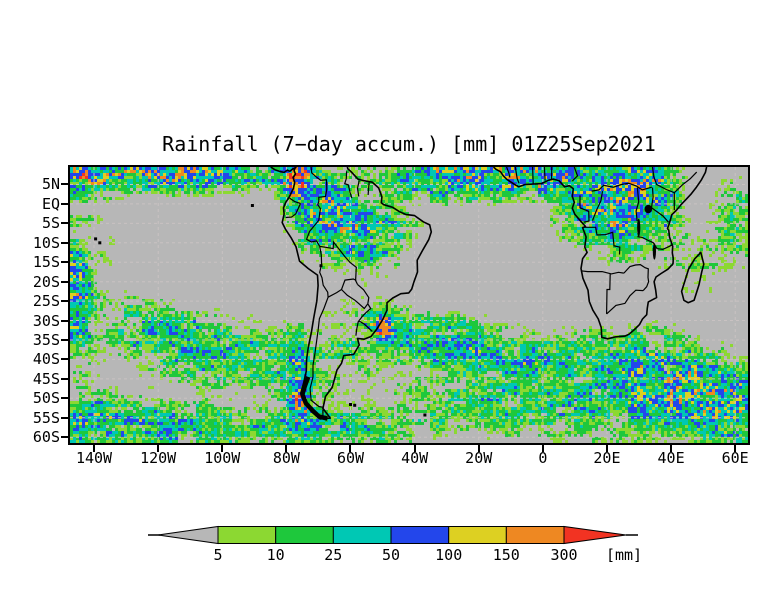 The image size is (784, 612). I want to click on lat-tick-label: 10S, so click(46, 242).